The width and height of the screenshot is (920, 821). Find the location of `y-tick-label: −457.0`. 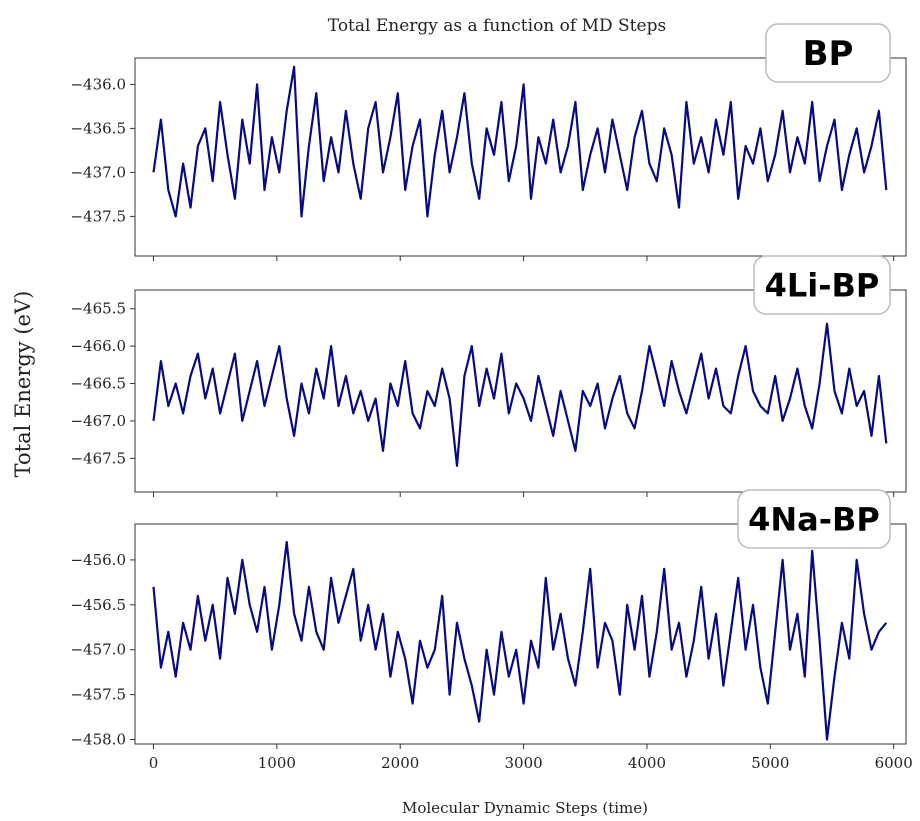

y-tick-label: −457.0 is located at coordinates (98, 650).